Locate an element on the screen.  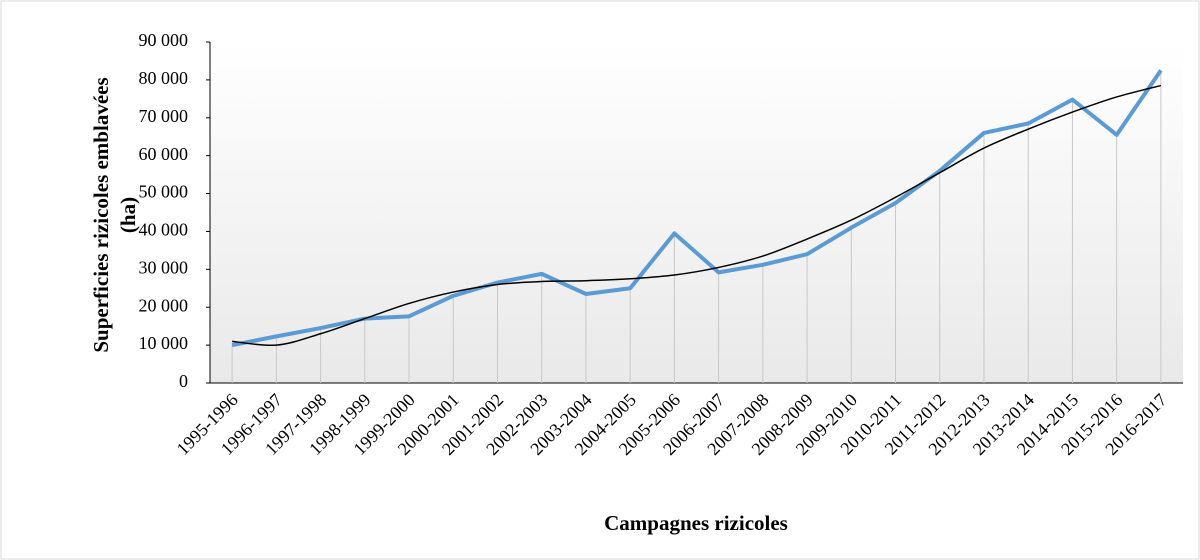
y-tick-label: 40 000 is located at coordinates (164, 230).